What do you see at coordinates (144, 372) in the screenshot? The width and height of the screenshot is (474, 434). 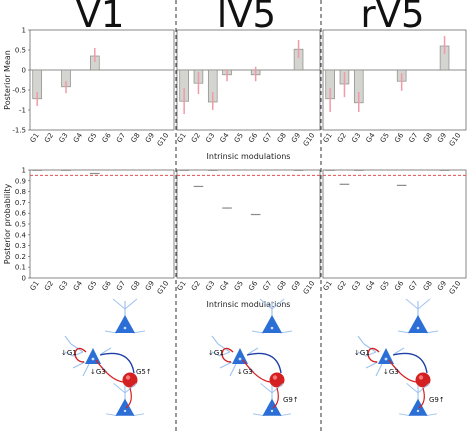 I see `g-label-G5: G5↑` at bounding box center [144, 372].